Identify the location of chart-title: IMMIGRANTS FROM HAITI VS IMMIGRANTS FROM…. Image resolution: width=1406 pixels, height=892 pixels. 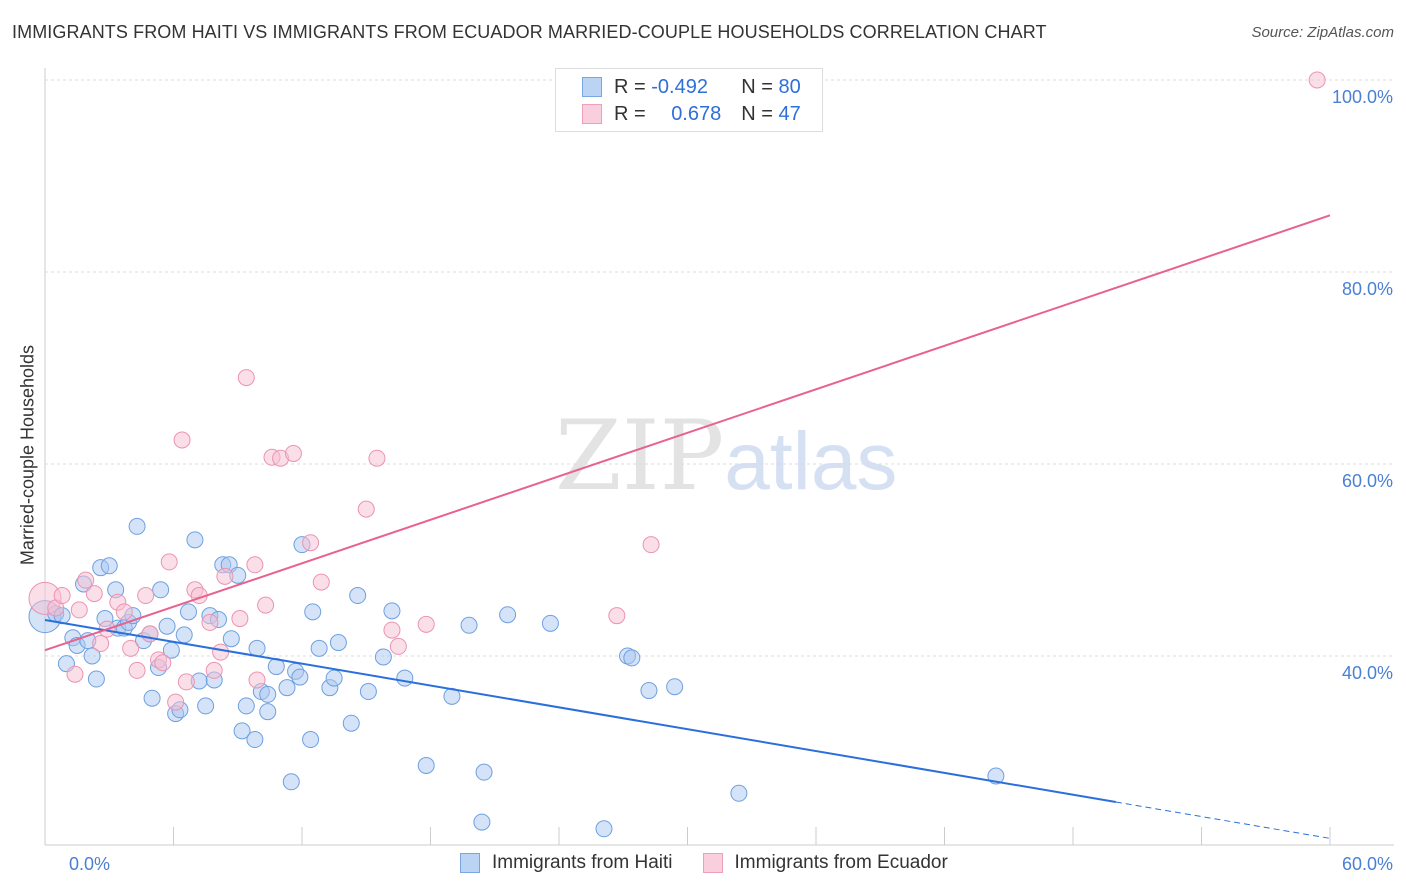
(529, 32).